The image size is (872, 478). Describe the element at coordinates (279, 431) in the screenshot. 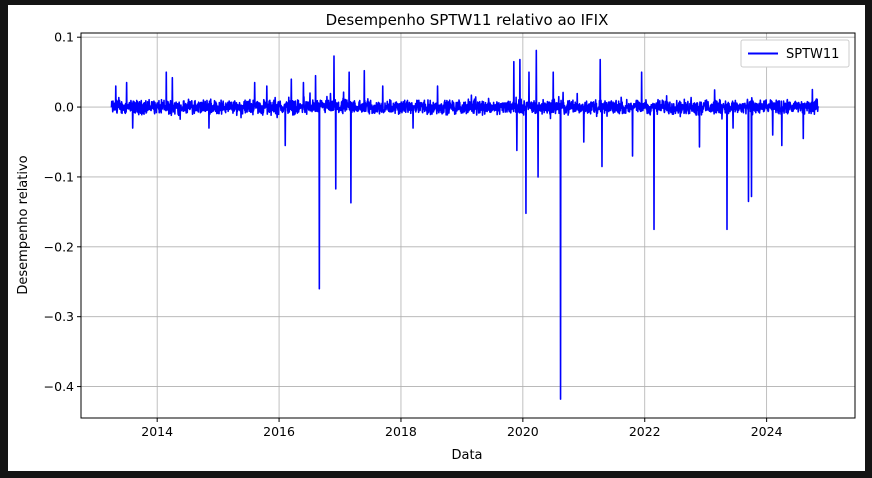

I see `x-tick-label: 2016` at that location.